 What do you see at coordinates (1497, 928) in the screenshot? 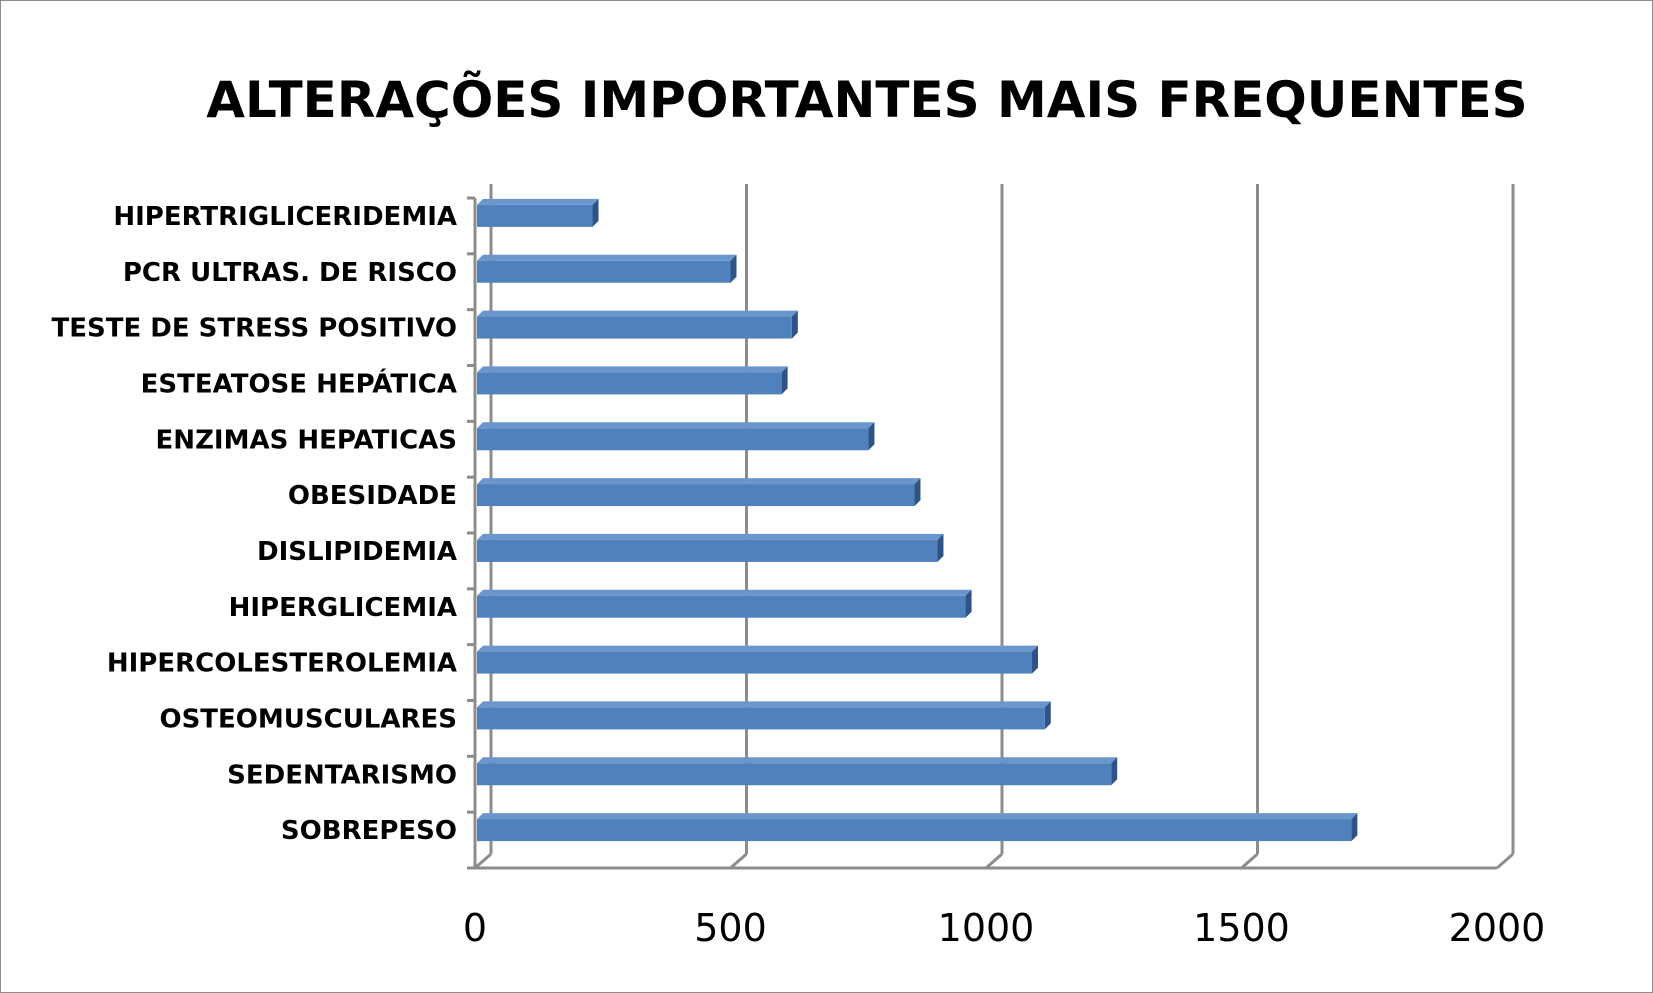
I see `x-tick-label: 2000` at bounding box center [1497, 928].